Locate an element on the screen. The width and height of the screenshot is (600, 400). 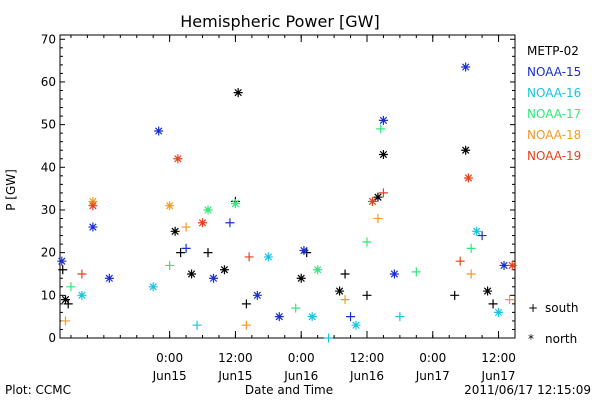
y-tick-label: 70 is located at coordinates (48, 39).